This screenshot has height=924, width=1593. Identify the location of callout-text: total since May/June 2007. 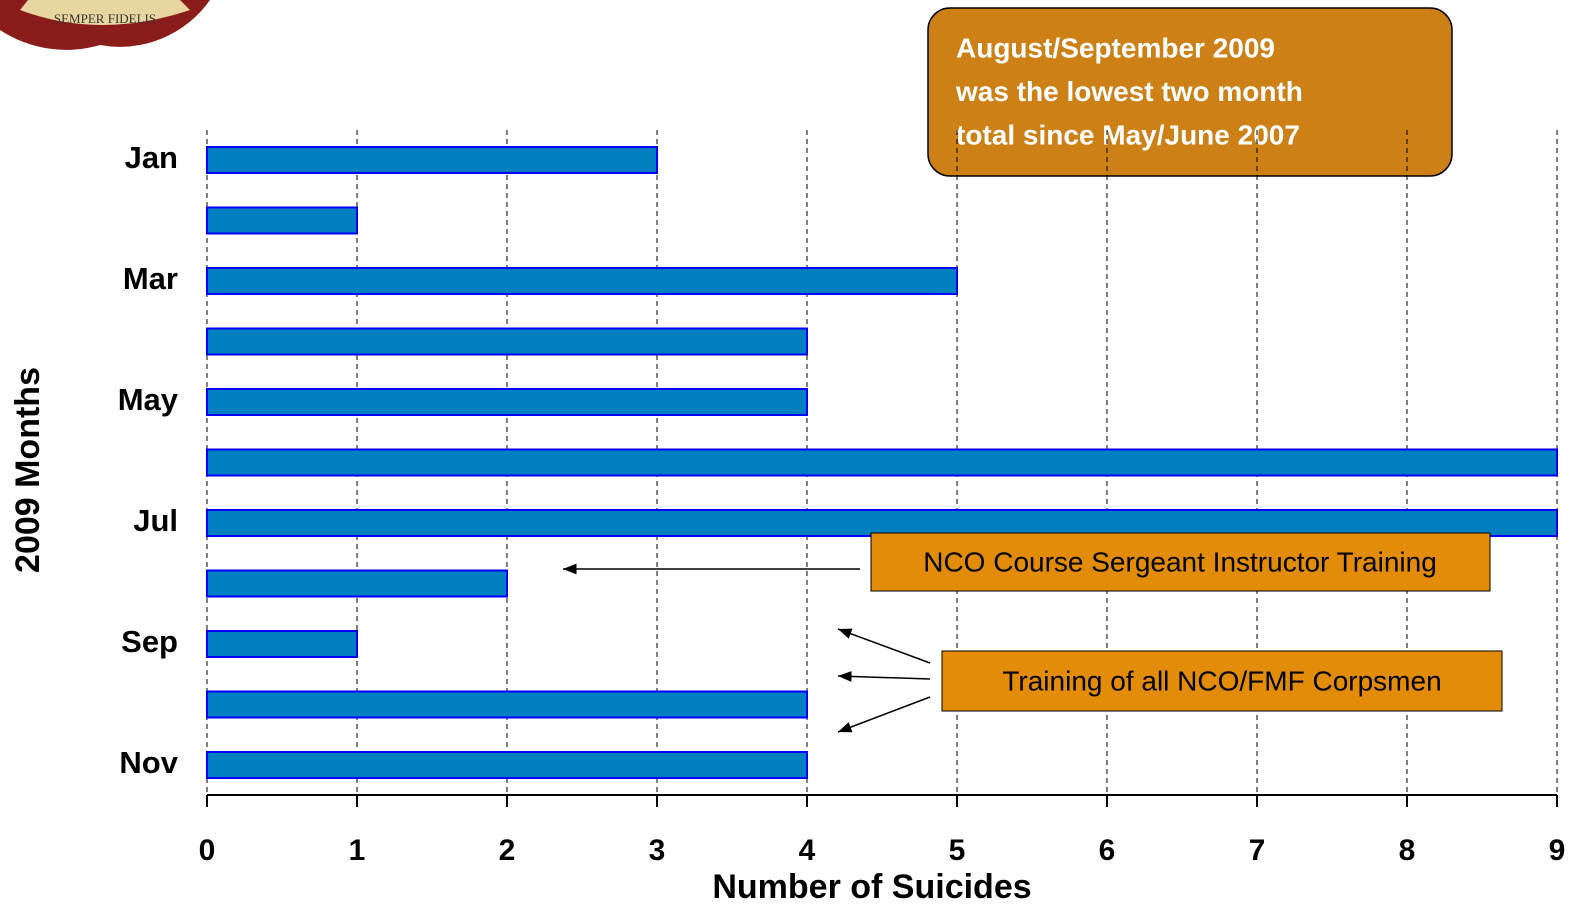
(1128, 134).